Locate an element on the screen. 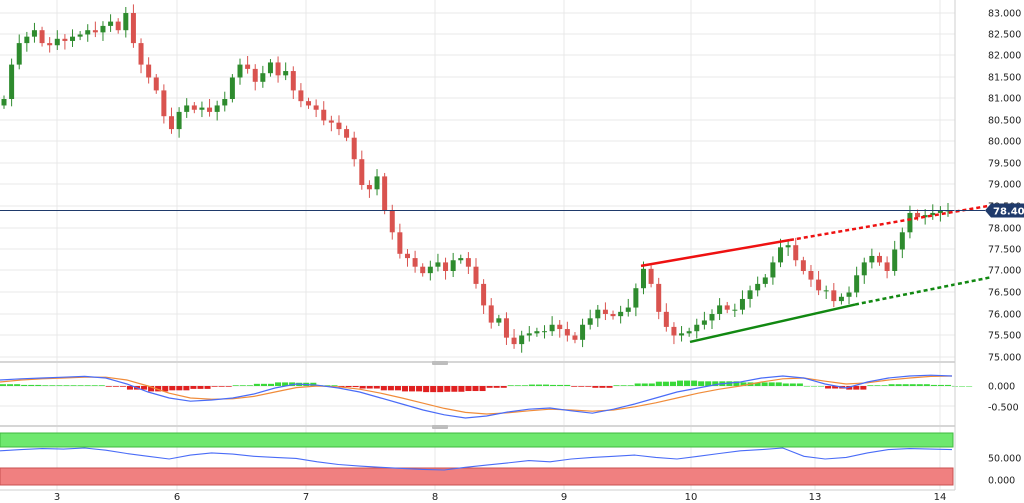  rsi-line is located at coordinates (476, 459).